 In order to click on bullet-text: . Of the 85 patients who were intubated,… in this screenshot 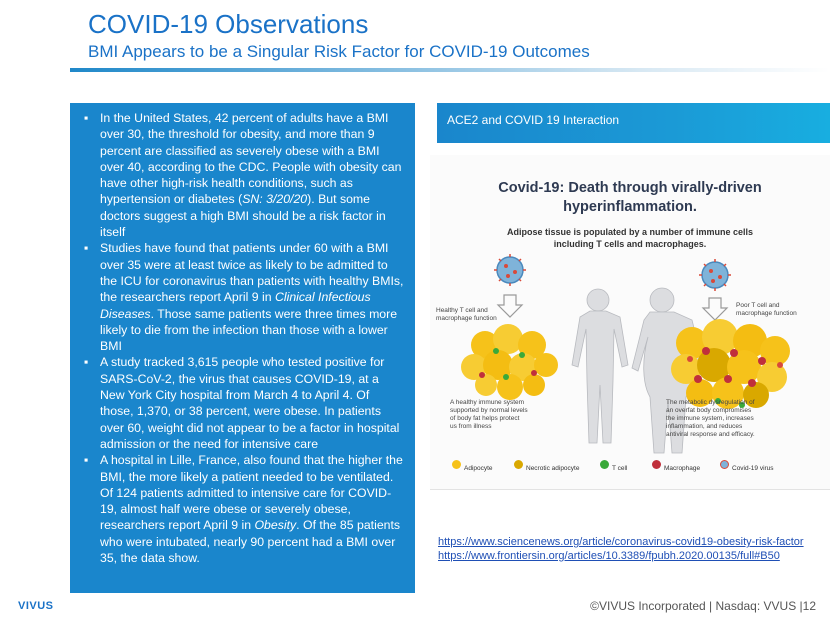, I will do `click(250, 542)`.